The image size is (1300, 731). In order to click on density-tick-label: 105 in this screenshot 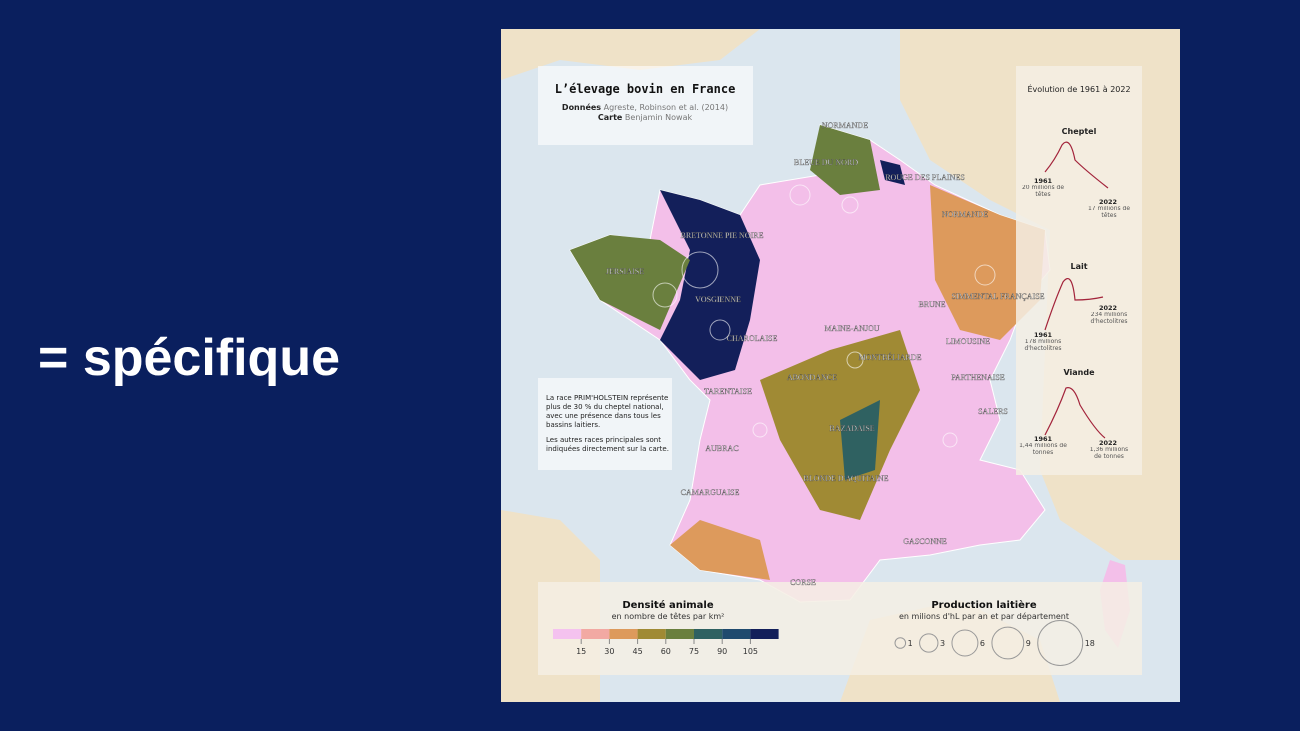, I will do `click(750, 651)`.